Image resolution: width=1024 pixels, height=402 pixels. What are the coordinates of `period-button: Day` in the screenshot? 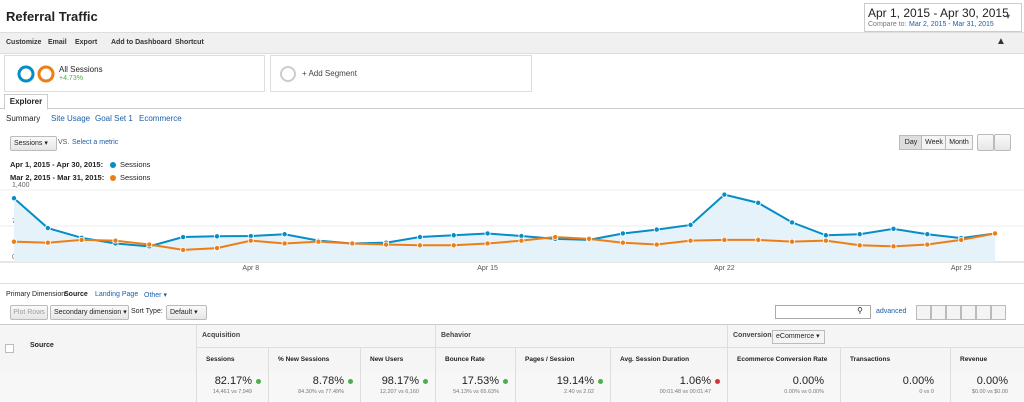 It's located at (911, 142).